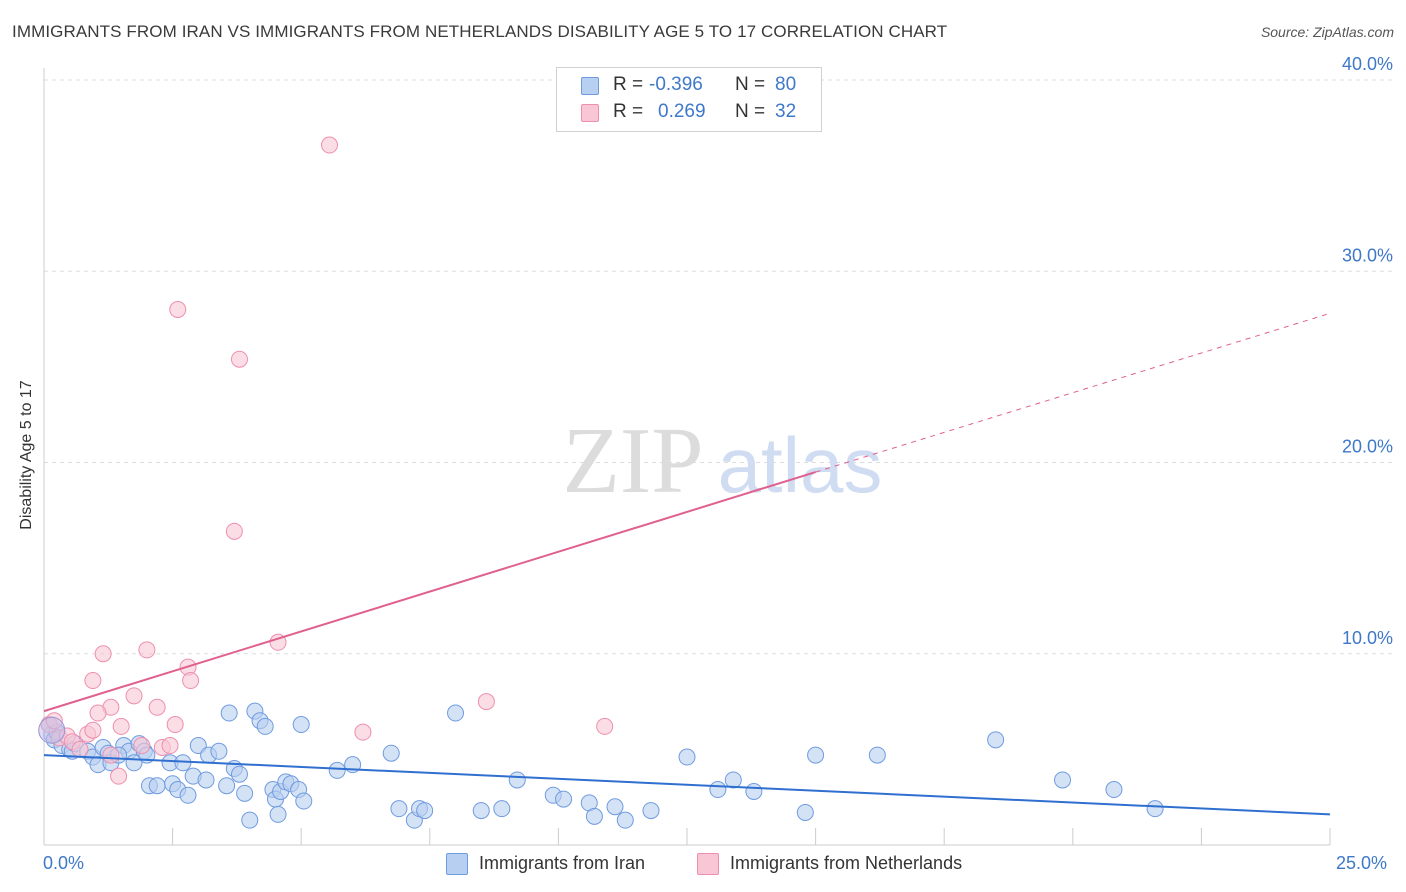 Image resolution: width=1406 pixels, height=892 pixels. I want to click on iran-legend-swatch, so click(457, 864).